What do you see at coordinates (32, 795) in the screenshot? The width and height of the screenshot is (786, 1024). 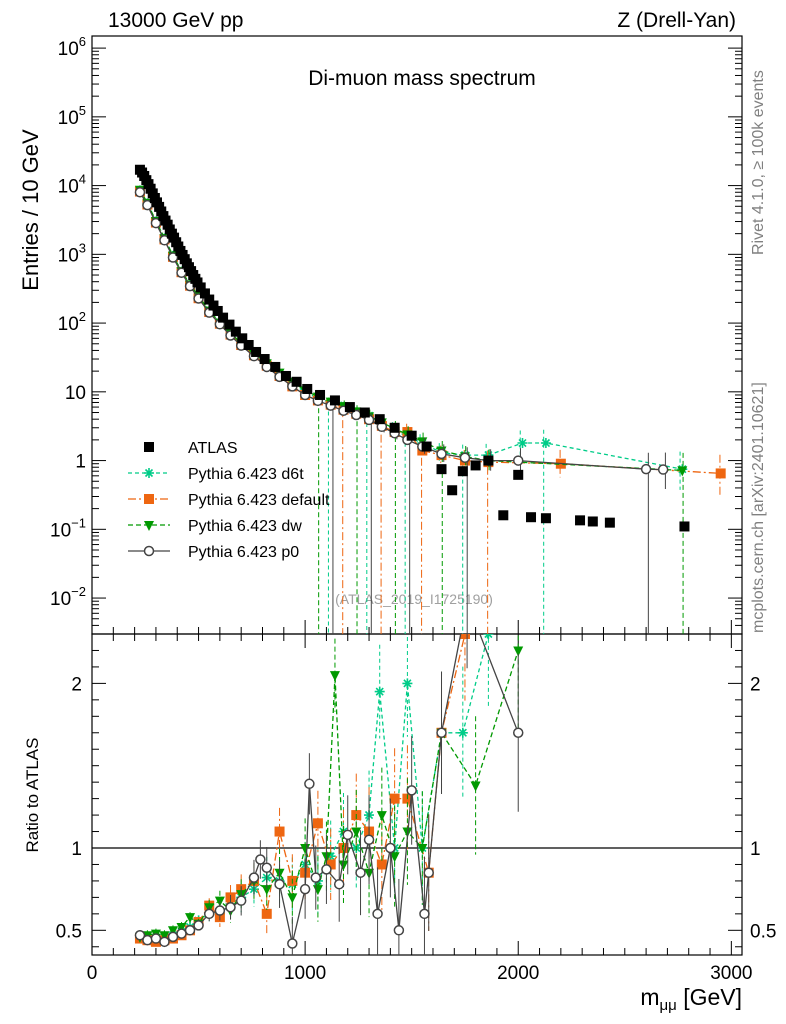 I see `ratio-y-axis-label: Ratio to ATLAS` at bounding box center [32, 795].